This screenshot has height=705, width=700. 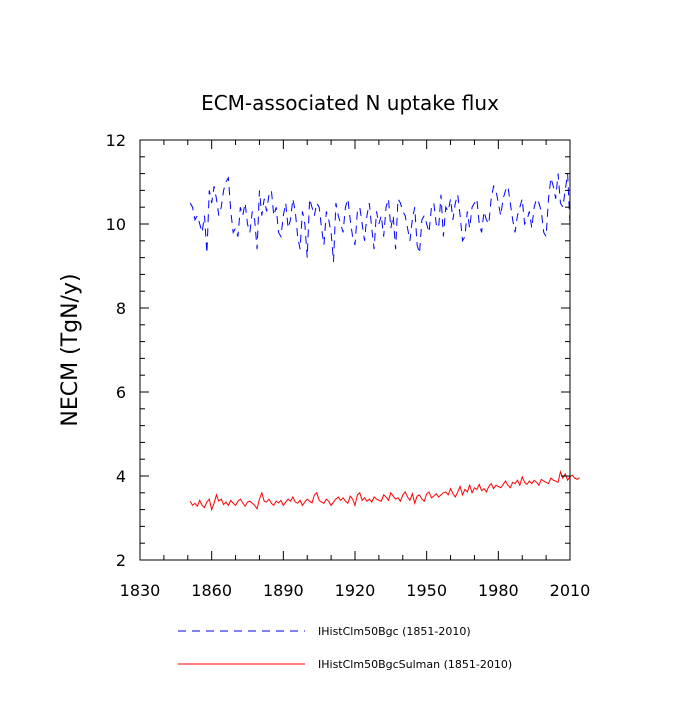 I want to click on x-tick-label: 1950, so click(x=426, y=590).